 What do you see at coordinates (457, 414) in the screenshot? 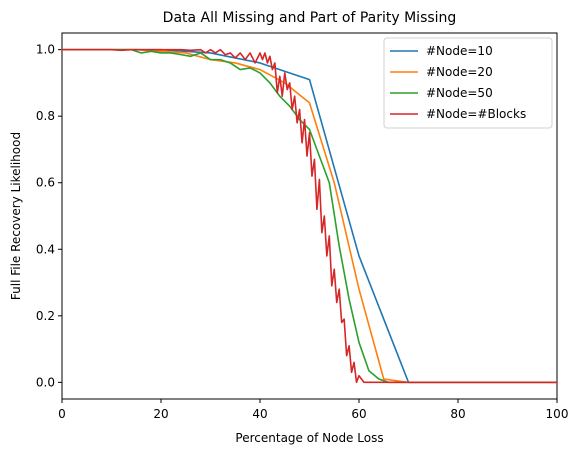
I see `x-tick-label: 80` at bounding box center [457, 414].